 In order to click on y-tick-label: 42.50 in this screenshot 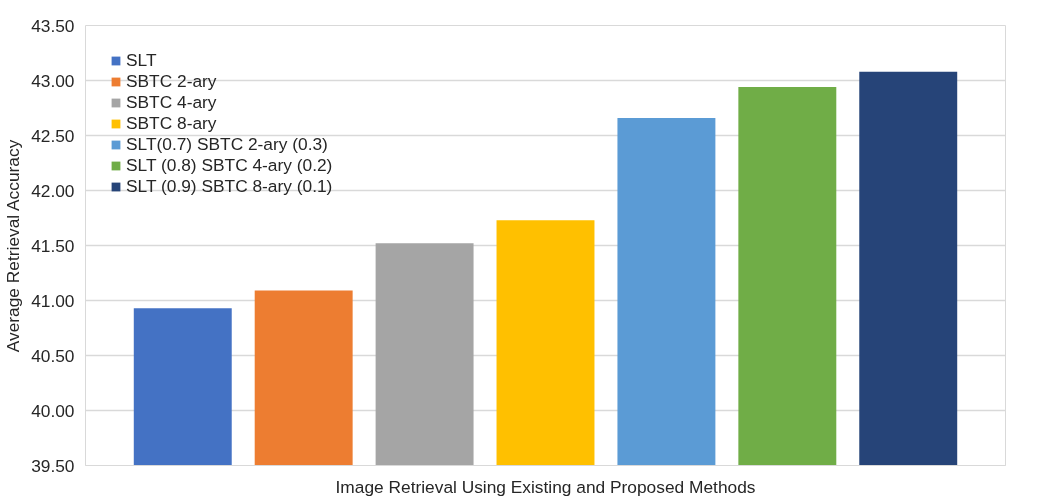, I will do `click(53, 135)`.